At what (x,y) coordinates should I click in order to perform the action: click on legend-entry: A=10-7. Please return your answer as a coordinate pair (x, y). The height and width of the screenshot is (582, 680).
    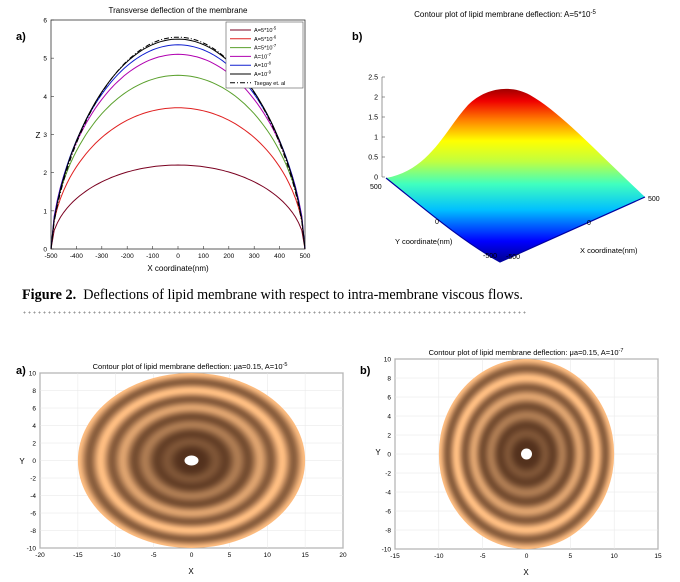
    Looking at the image, I should click on (263, 56).